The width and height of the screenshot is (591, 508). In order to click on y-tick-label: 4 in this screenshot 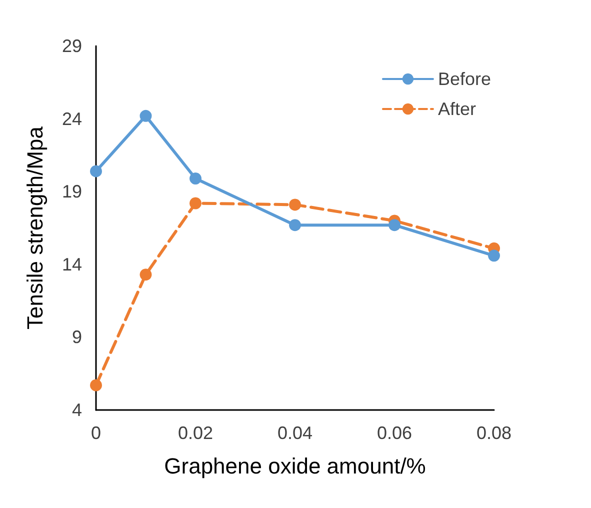, I will do `click(77, 410)`.